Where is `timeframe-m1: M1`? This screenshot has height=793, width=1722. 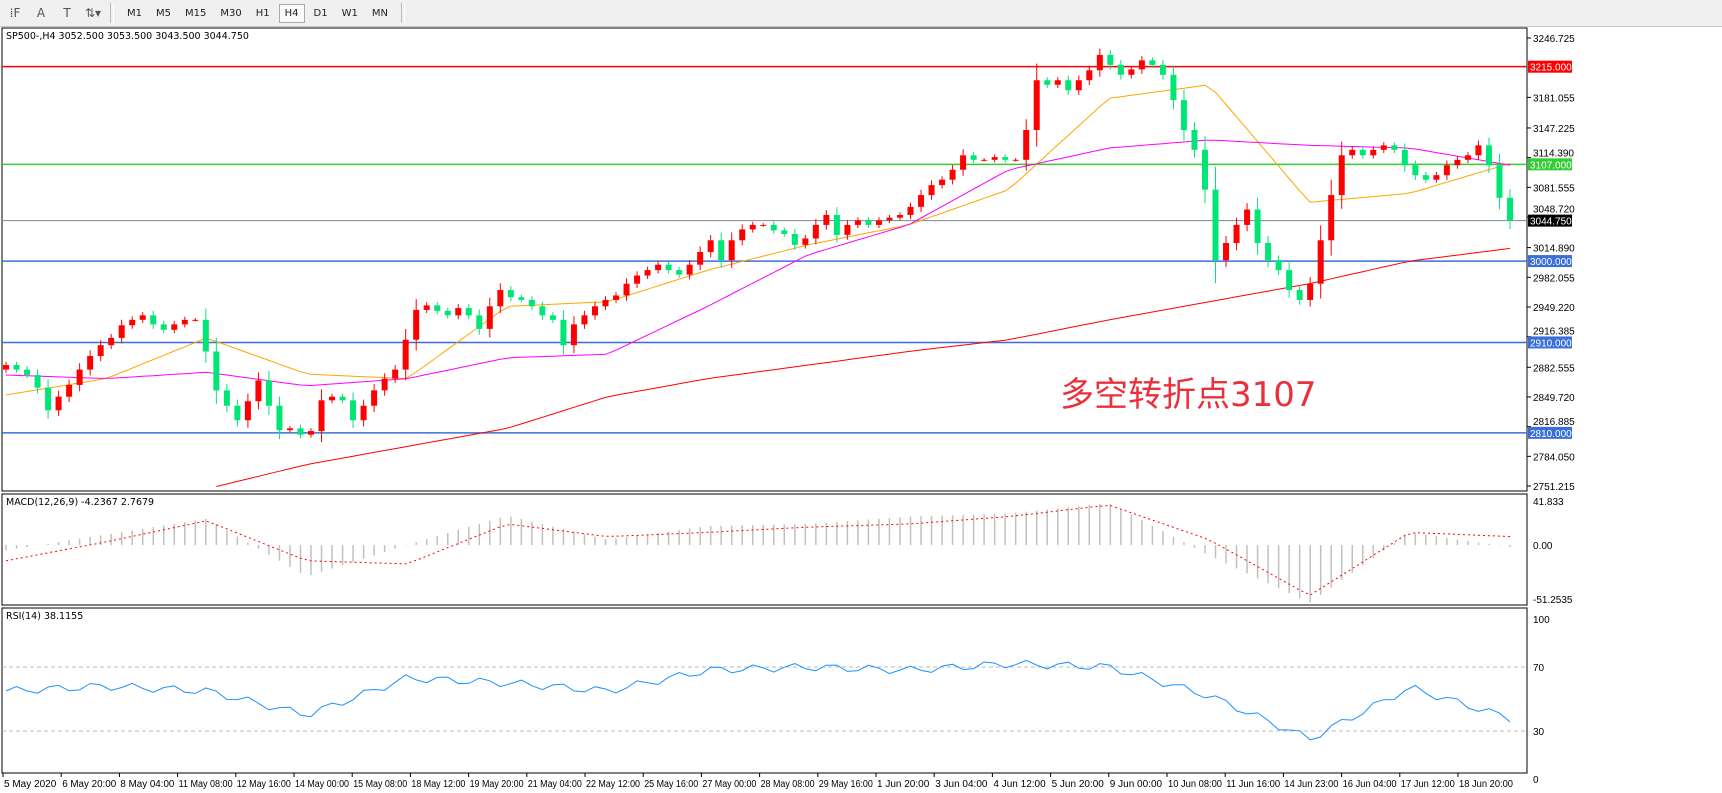 timeframe-m1: M1 is located at coordinates (134, 13).